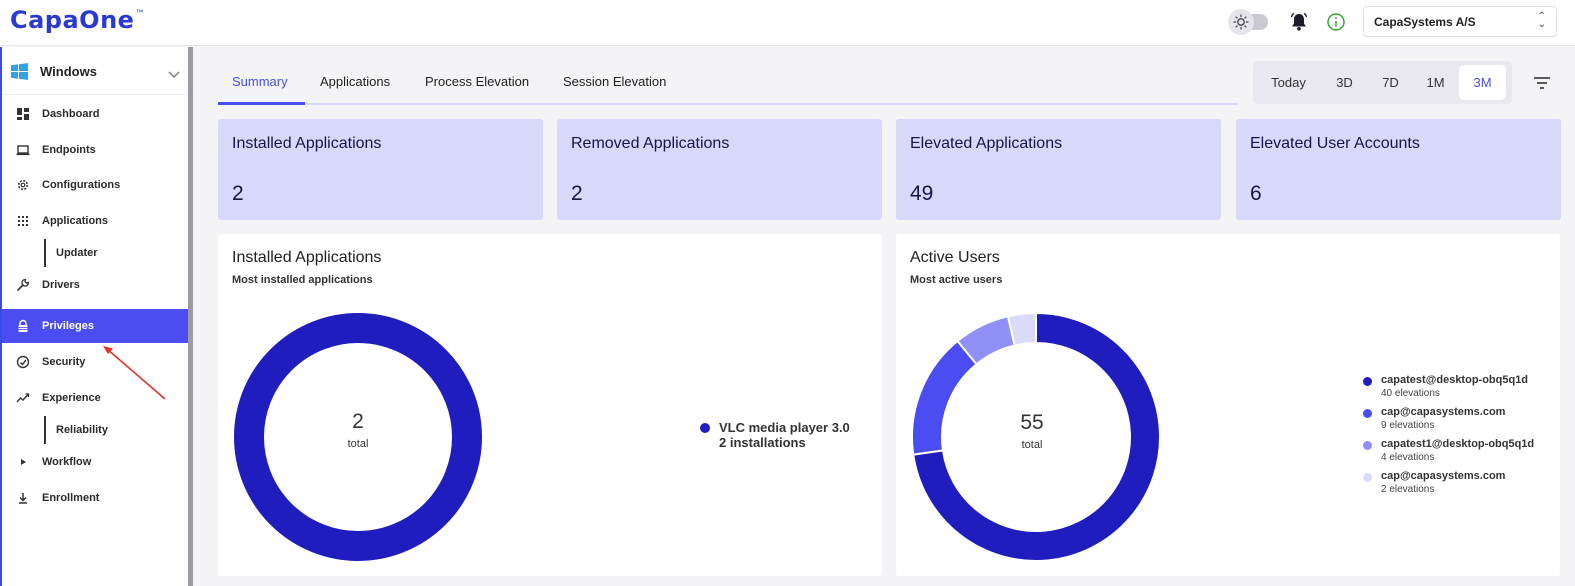  I want to click on up-down-chevron-icon: ⌃ ⌄, so click(1541, 20).